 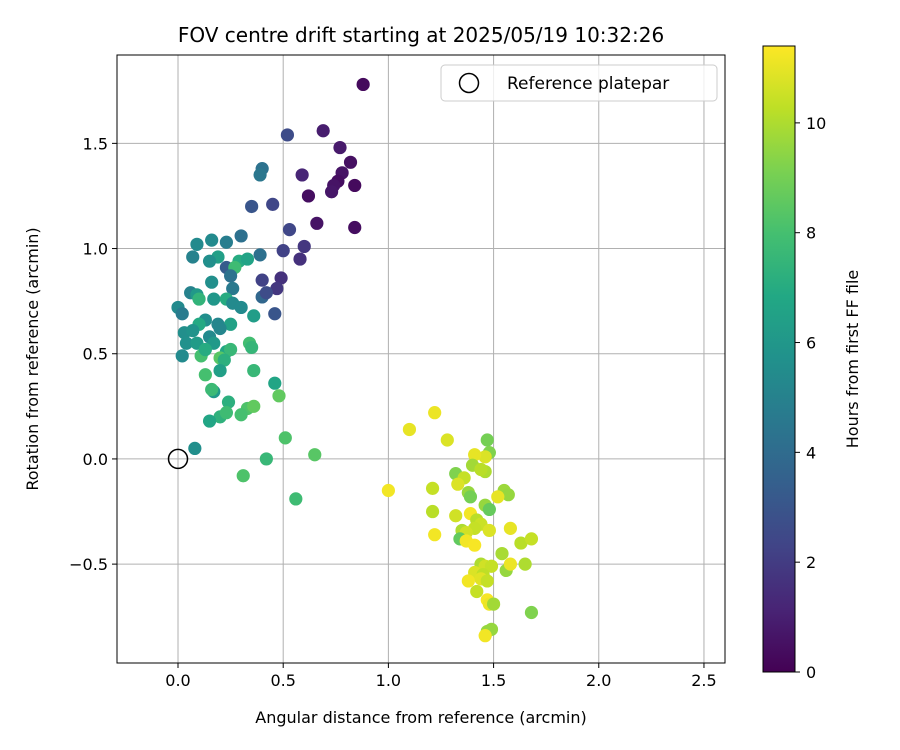 I want to click on colorbar: 0 2 4 6 8 10 Hours from first FF file, so click(x=812, y=364).